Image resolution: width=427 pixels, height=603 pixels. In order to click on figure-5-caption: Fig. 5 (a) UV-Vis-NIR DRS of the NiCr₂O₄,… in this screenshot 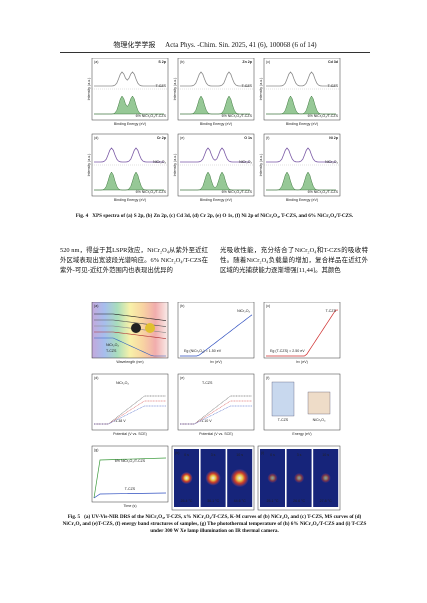, I will do `click(214, 524)`.